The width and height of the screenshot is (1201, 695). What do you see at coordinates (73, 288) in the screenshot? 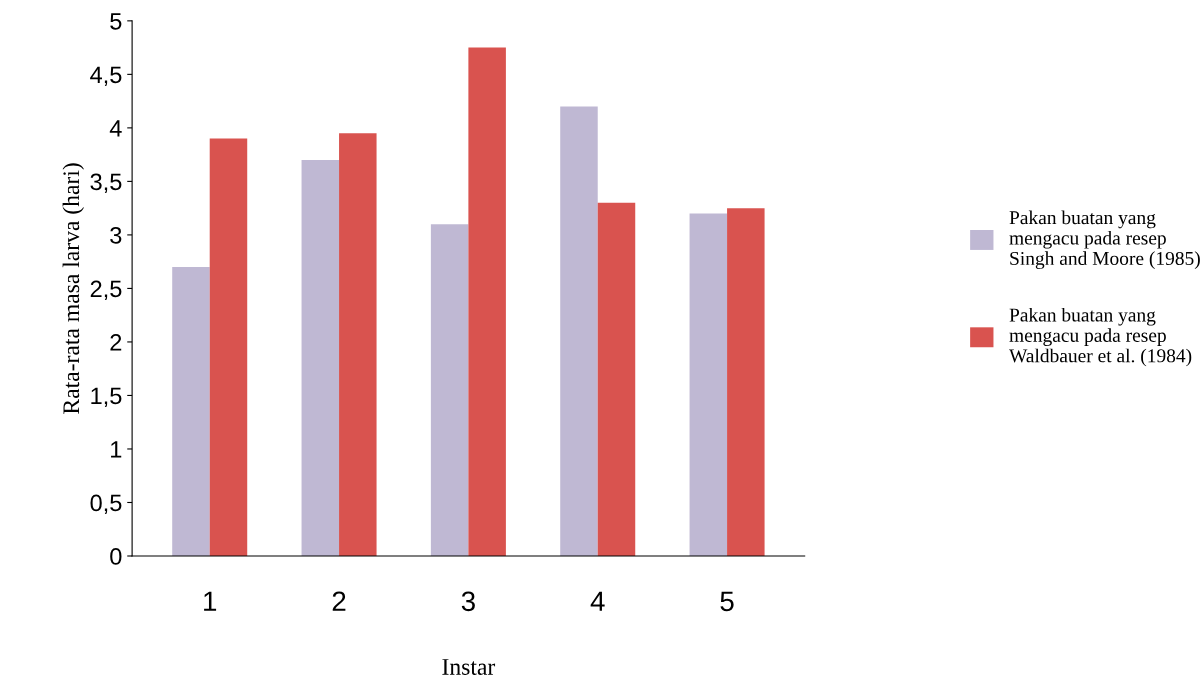
I see `y-axis-title: Rata-rata masa larva (hari)` at bounding box center [73, 288].